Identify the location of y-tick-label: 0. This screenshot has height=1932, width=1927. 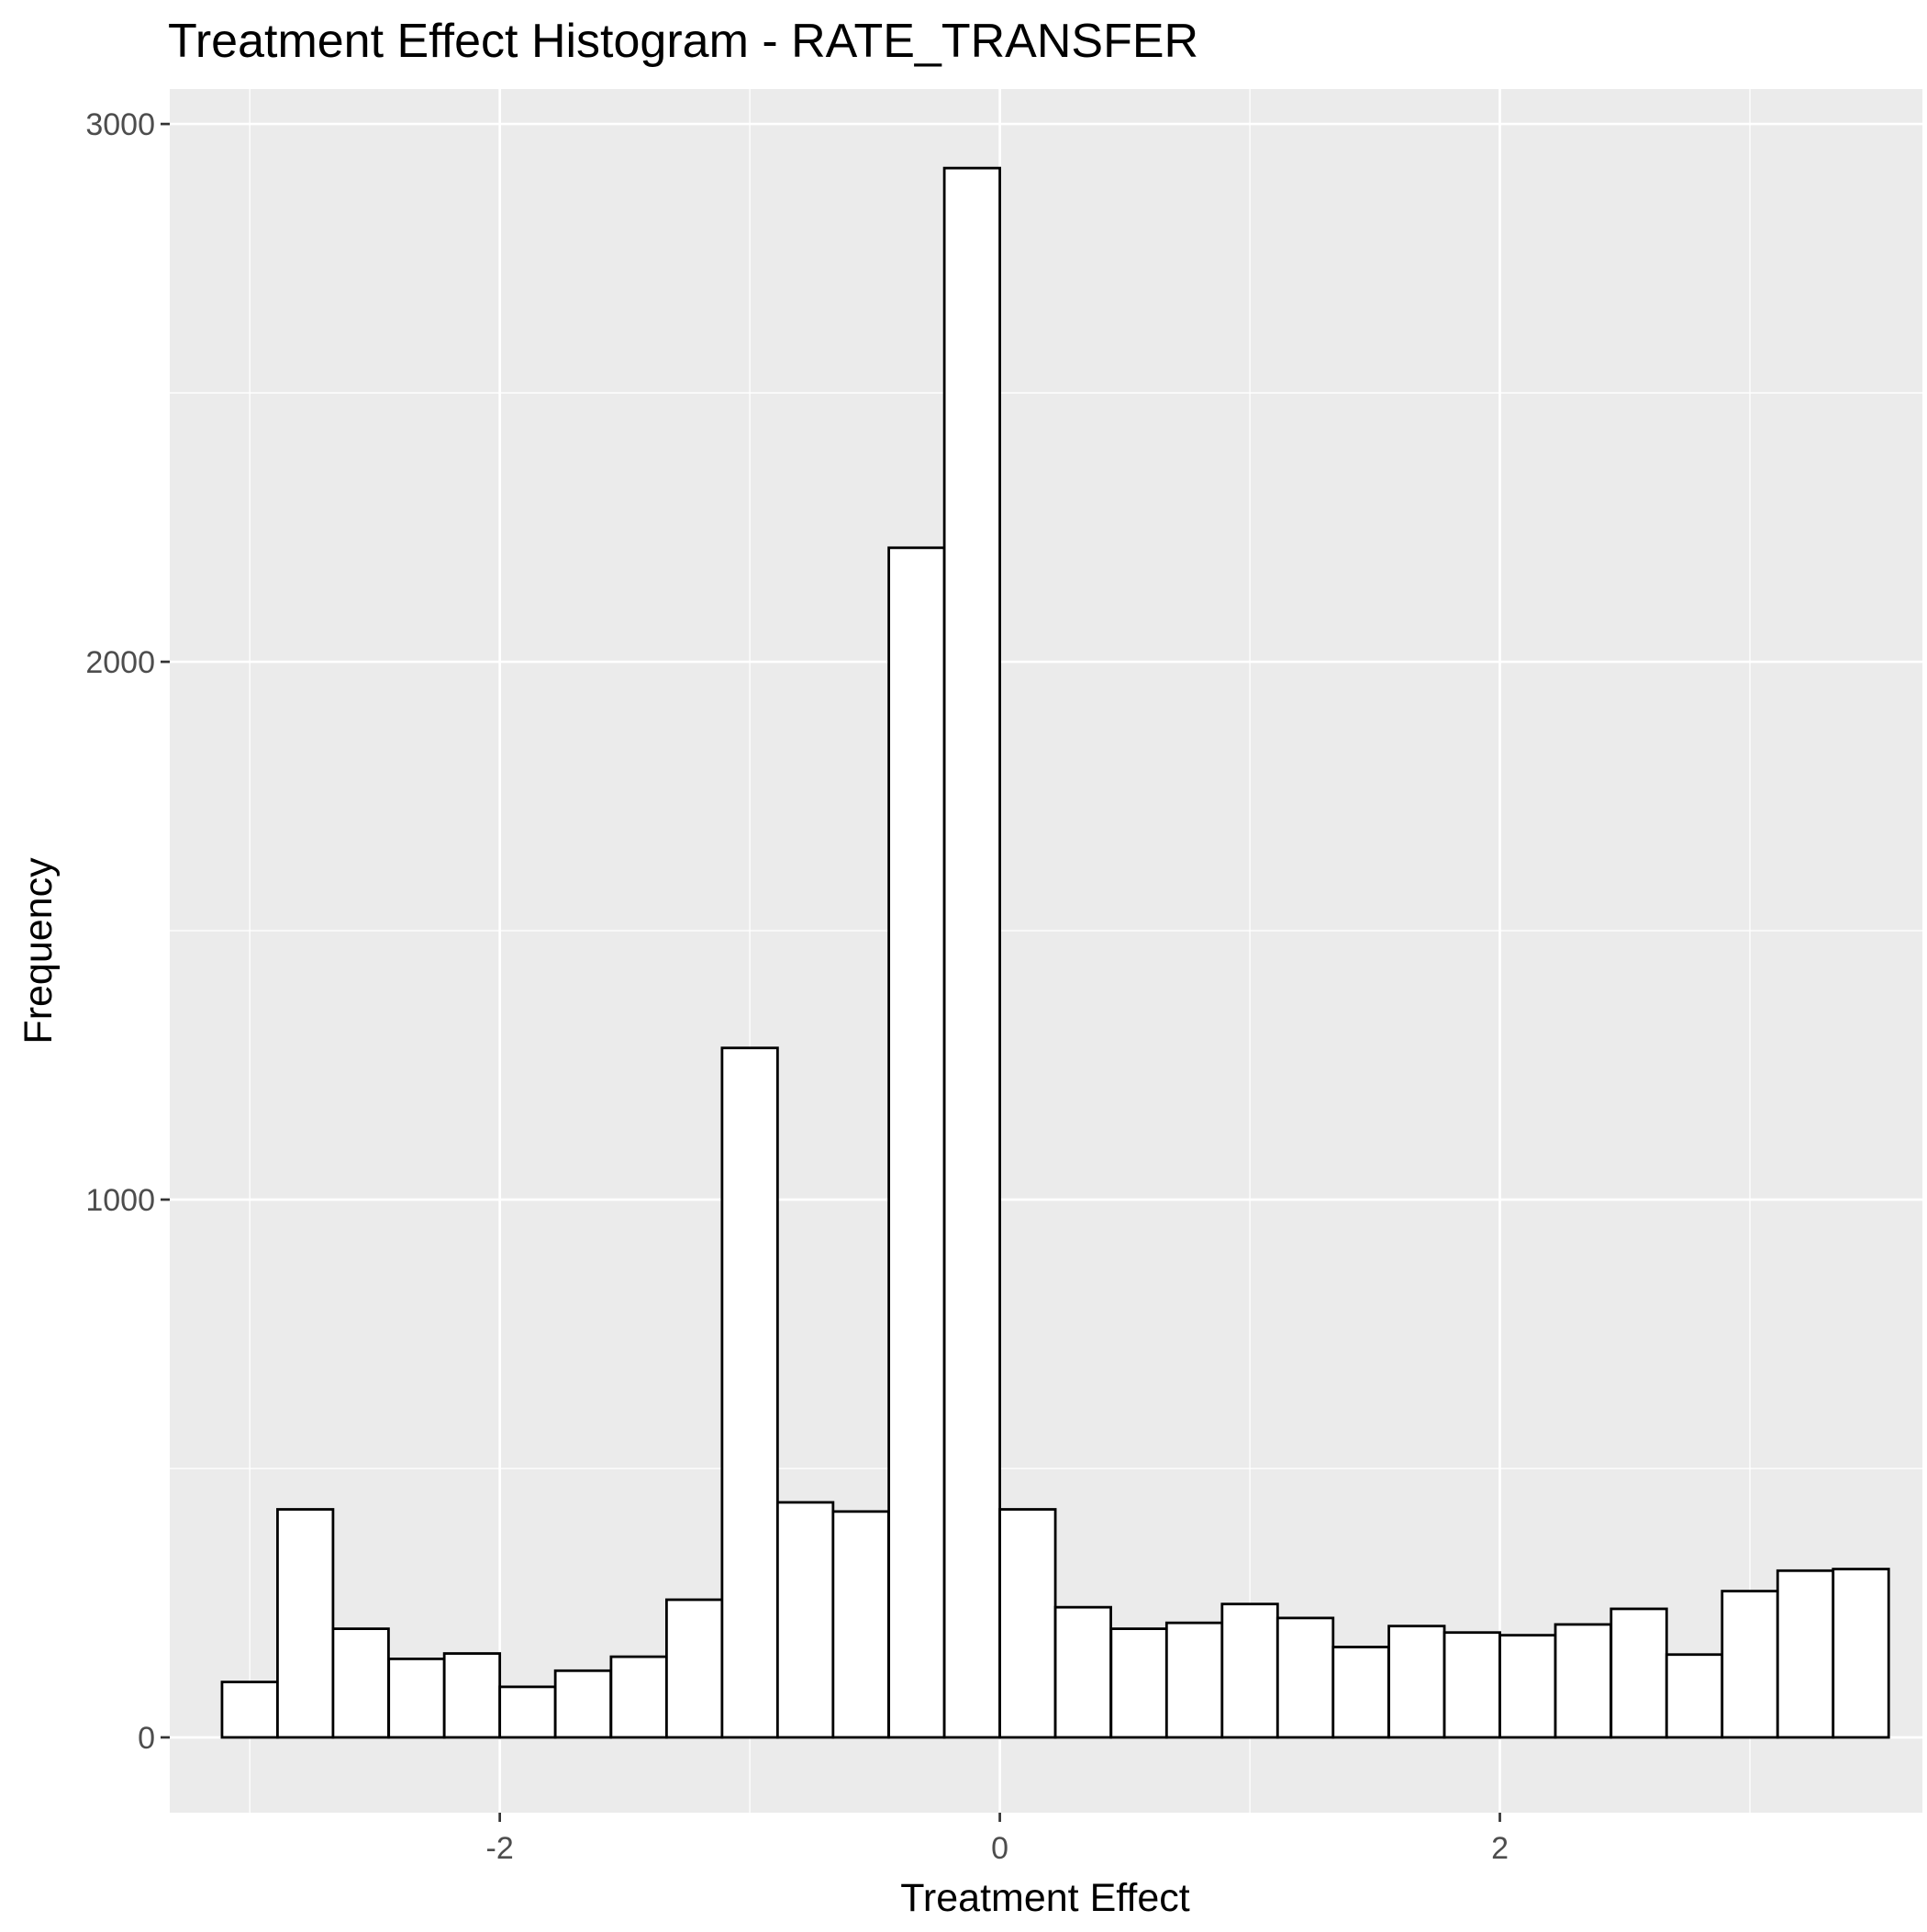
(146, 1738).